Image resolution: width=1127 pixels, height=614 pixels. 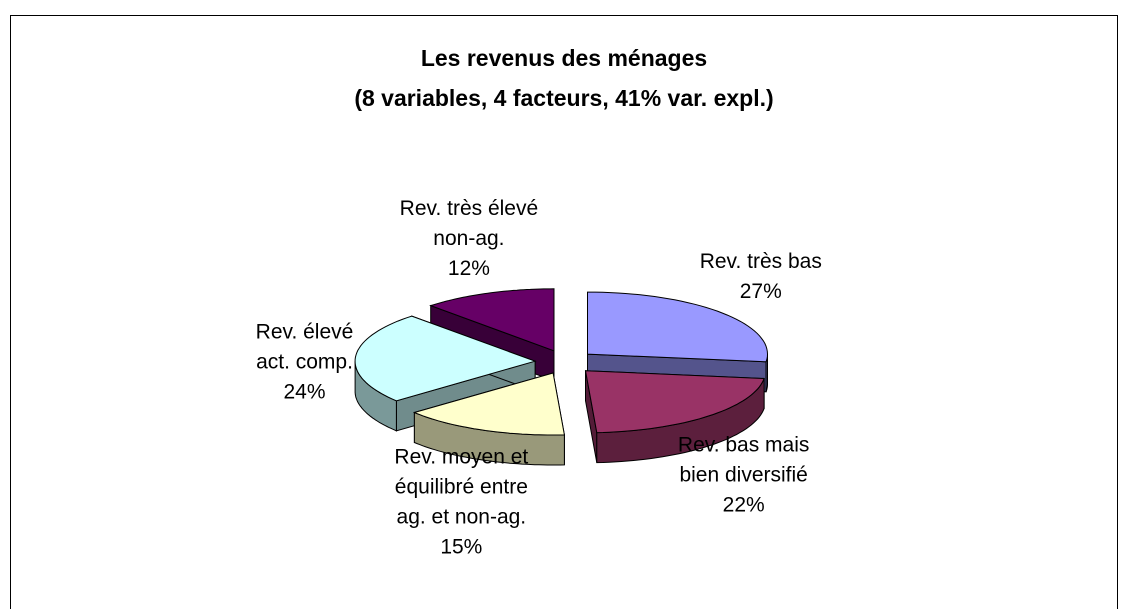 What do you see at coordinates (761, 261) in the screenshot?
I see `slice-label: Rev. très bas` at bounding box center [761, 261].